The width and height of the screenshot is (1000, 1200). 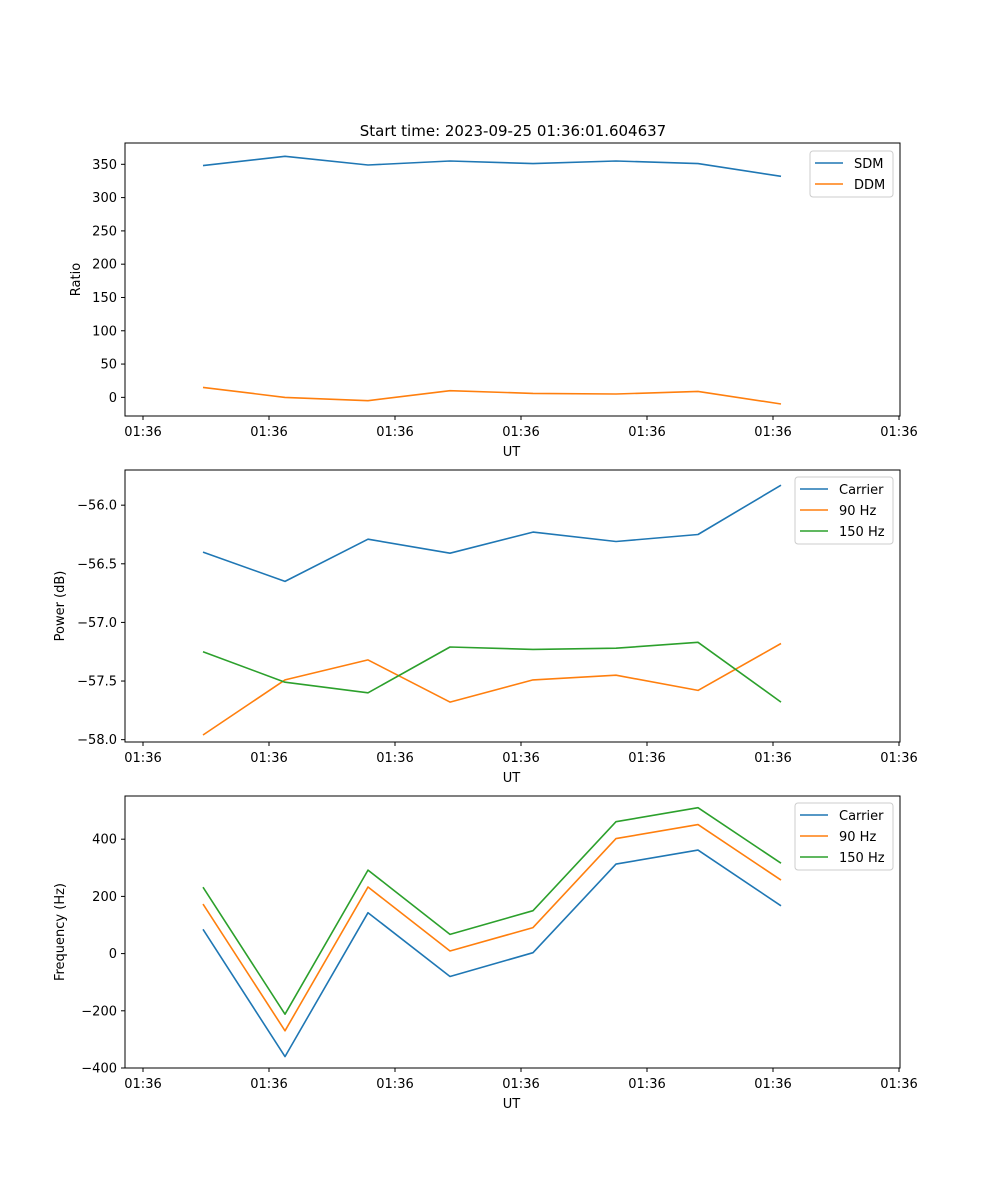 What do you see at coordinates (492, 395) in the screenshot?
I see `series-line-ddm` at bounding box center [492, 395].